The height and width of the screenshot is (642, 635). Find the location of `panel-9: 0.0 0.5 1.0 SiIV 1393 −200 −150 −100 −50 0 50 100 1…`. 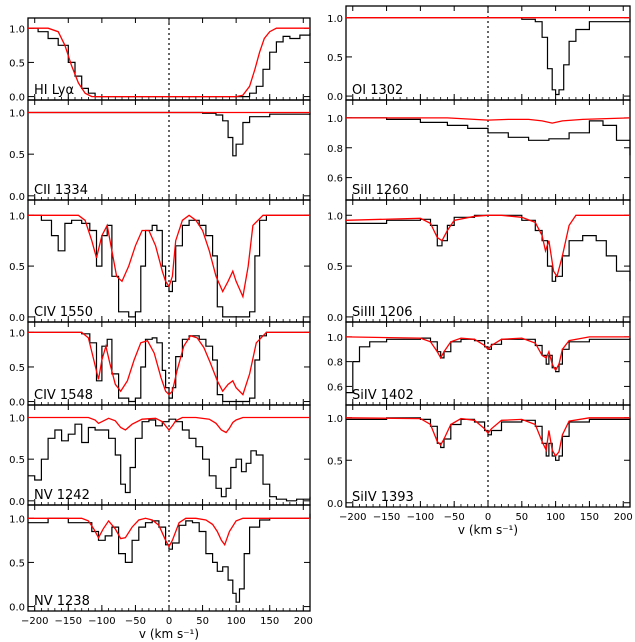

panel-9: 0.0 0.5 1.0 SiIV 1393 −200 −150 −100 −50 0 50 100 1… is located at coordinates (480, 470).